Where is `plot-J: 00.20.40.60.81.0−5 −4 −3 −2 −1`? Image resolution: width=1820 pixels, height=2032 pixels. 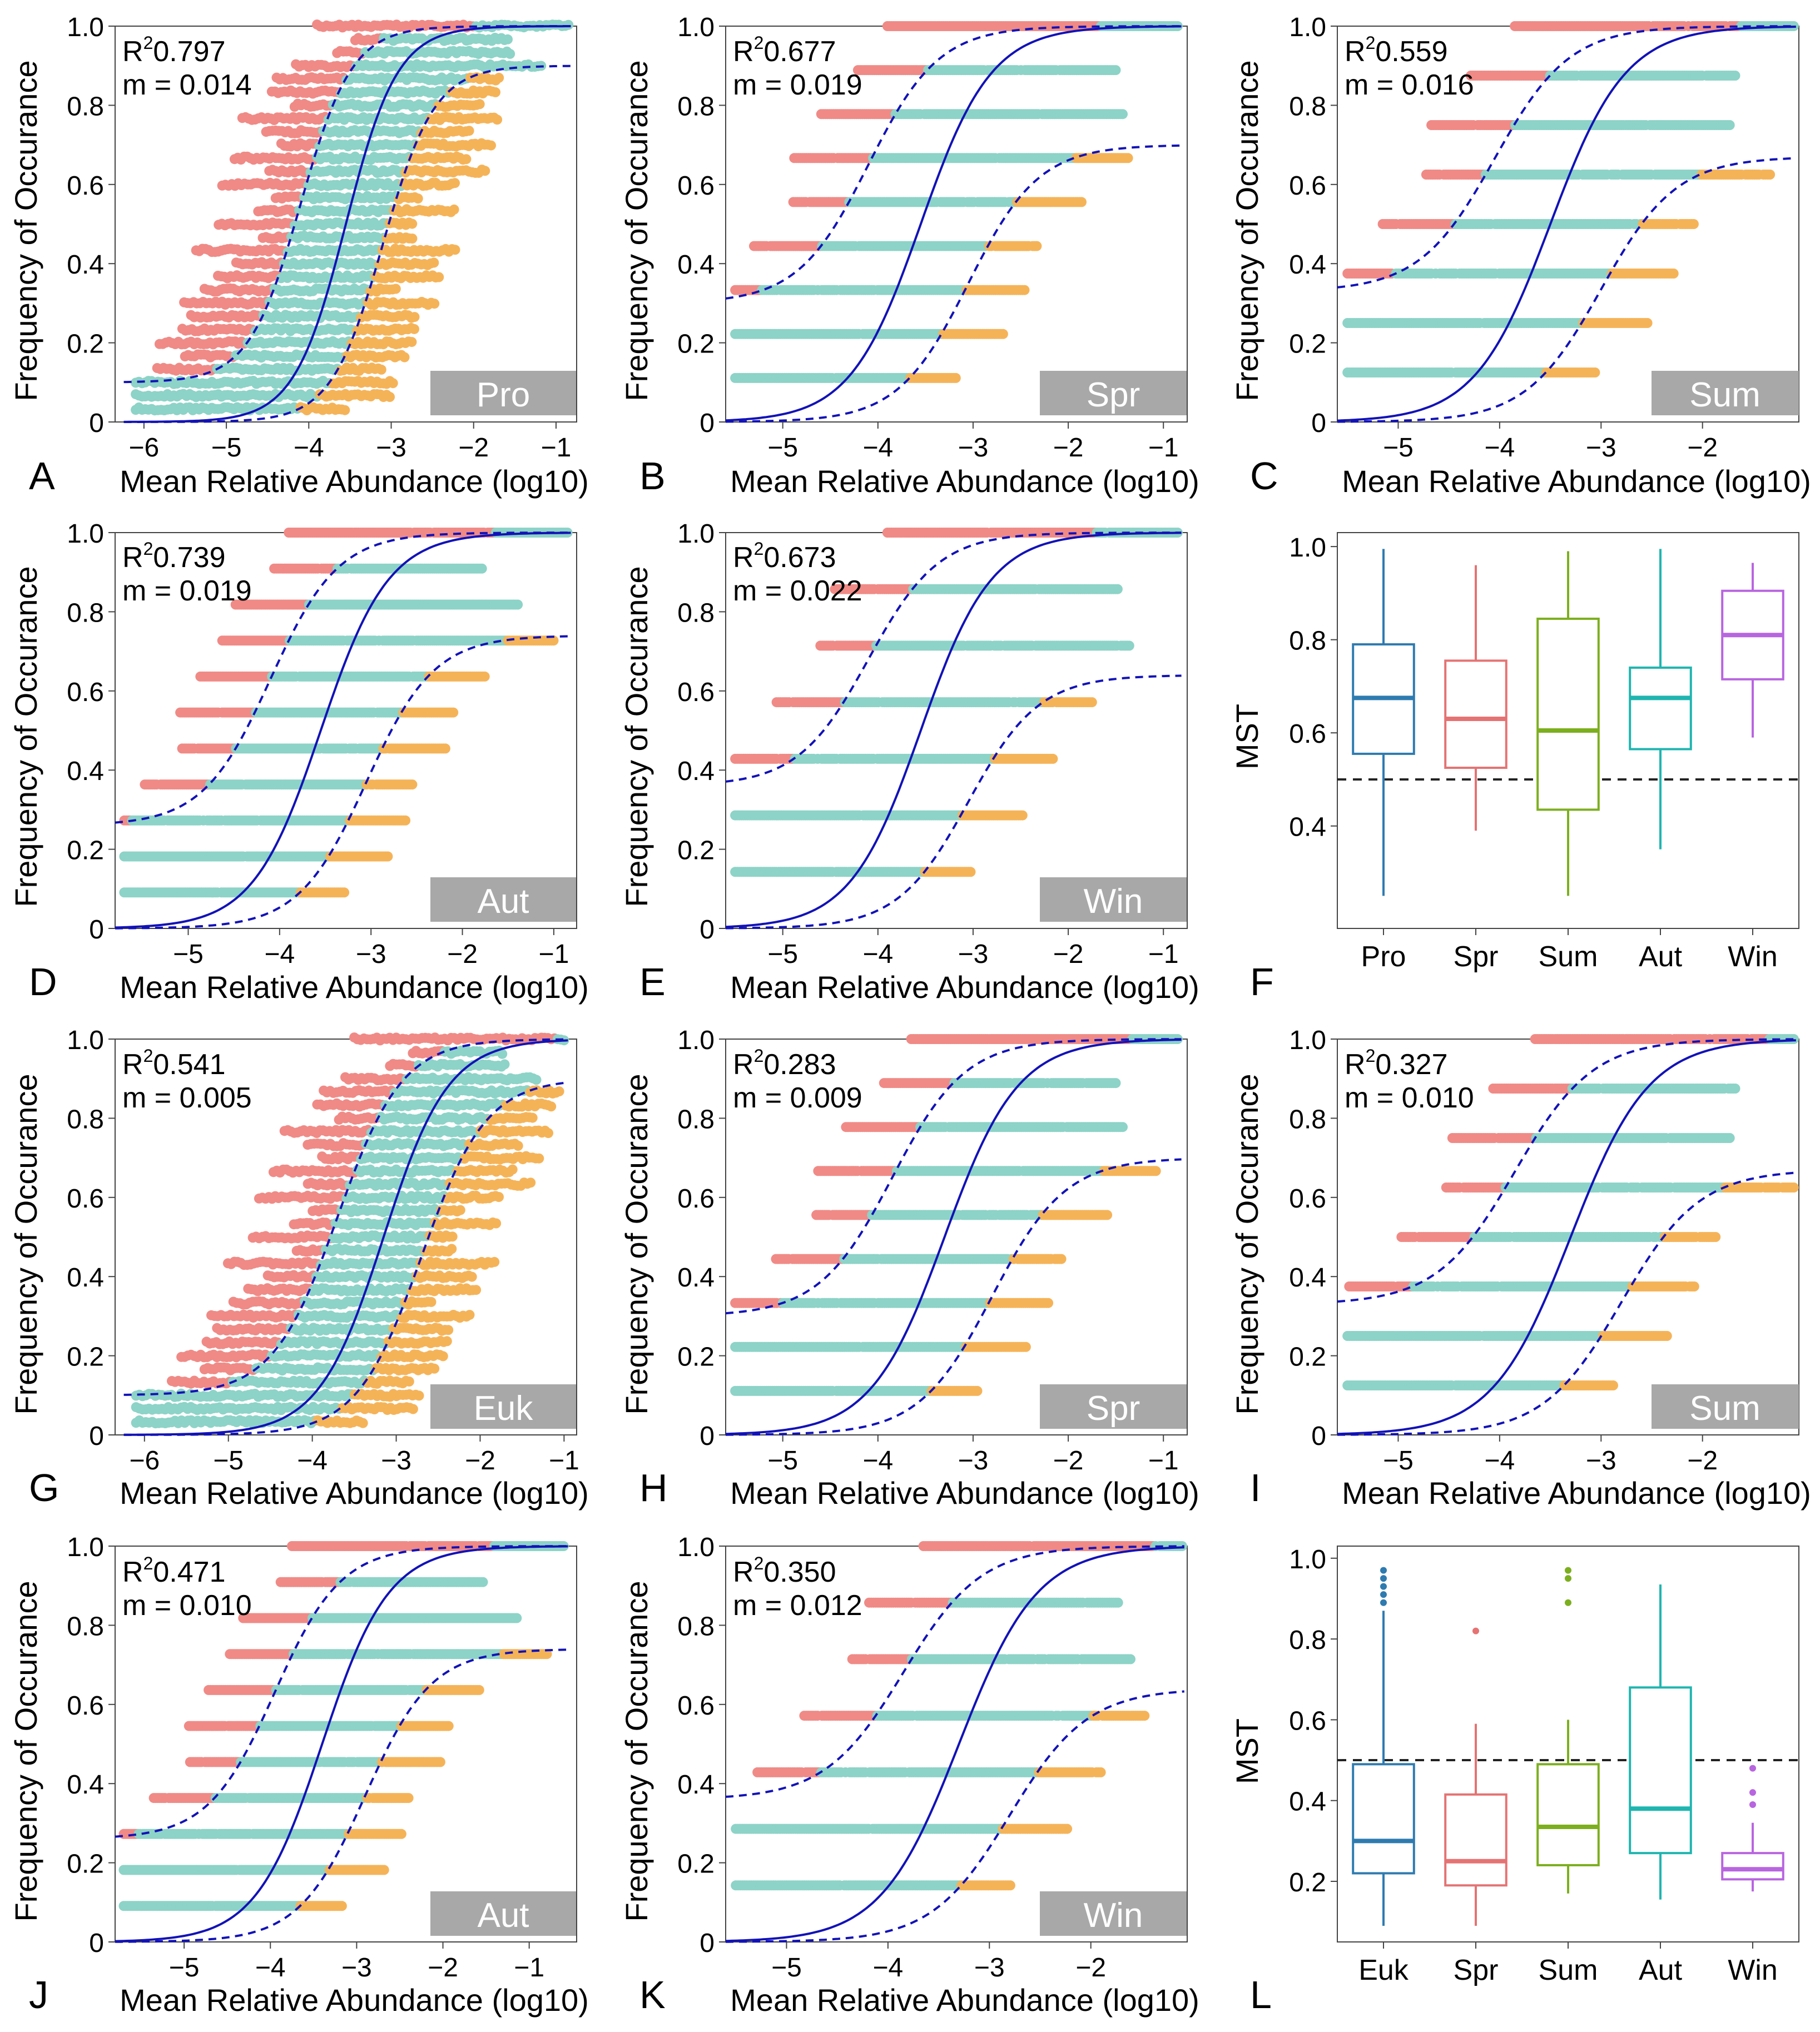
plot-J: 00.20.40.60.81.0−5 −4 −3 −2 −1 is located at coordinates (322, 1758).